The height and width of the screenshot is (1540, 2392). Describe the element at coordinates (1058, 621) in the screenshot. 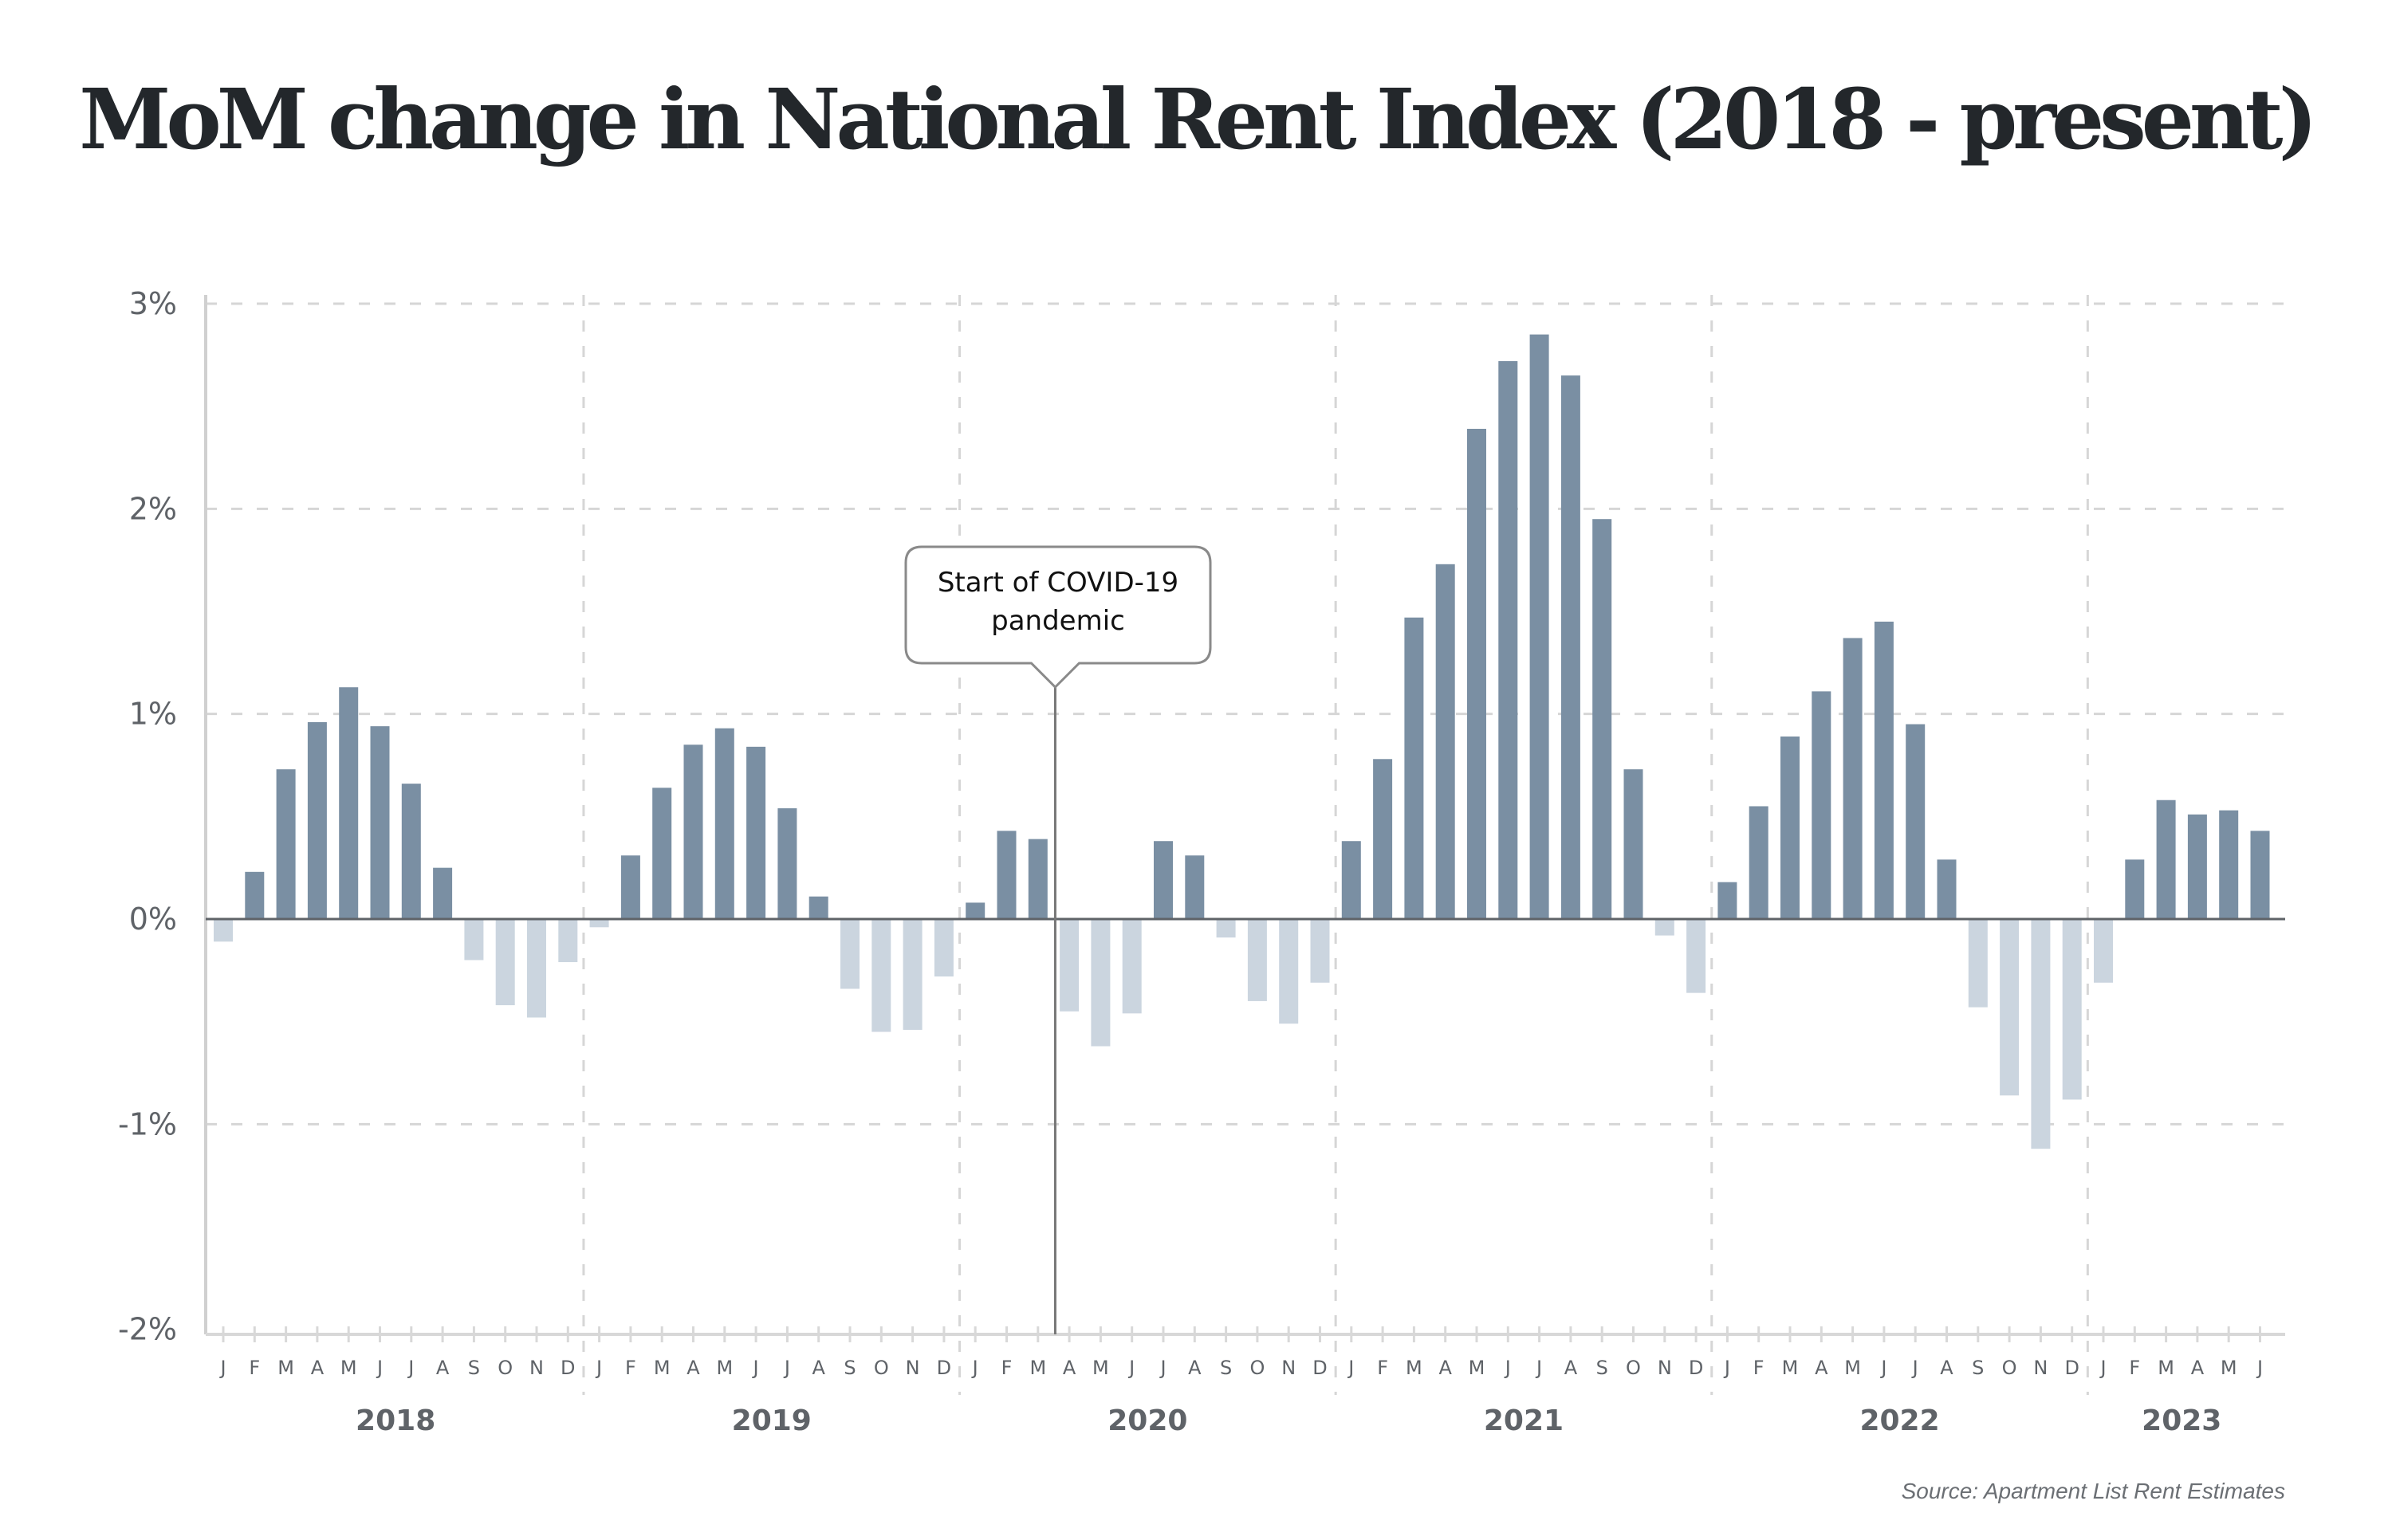

I see `annotation-text: pandemic` at that location.